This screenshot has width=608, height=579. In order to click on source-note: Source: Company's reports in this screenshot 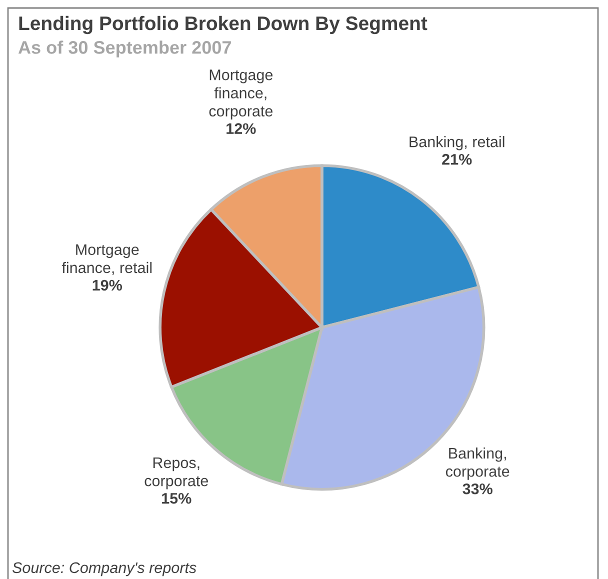, I will do `click(104, 569)`.